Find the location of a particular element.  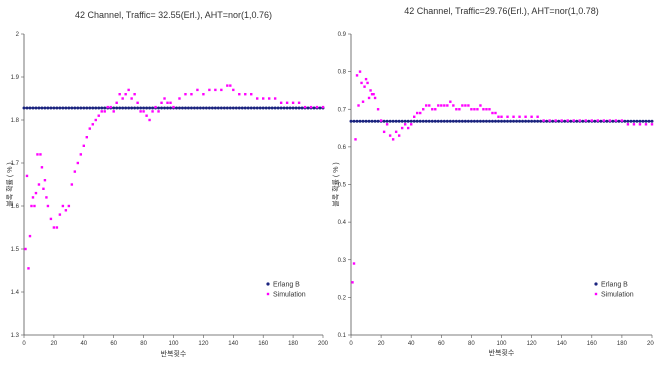

x-tick-label: 140 is located at coordinates (233, 344).